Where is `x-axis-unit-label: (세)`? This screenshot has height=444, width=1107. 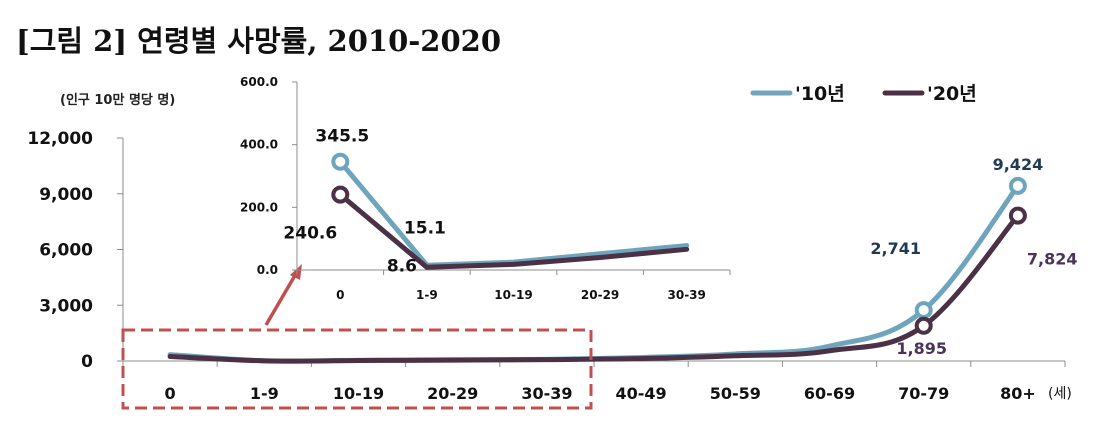
x-axis-unit-label: (세) is located at coordinates (1060, 394).